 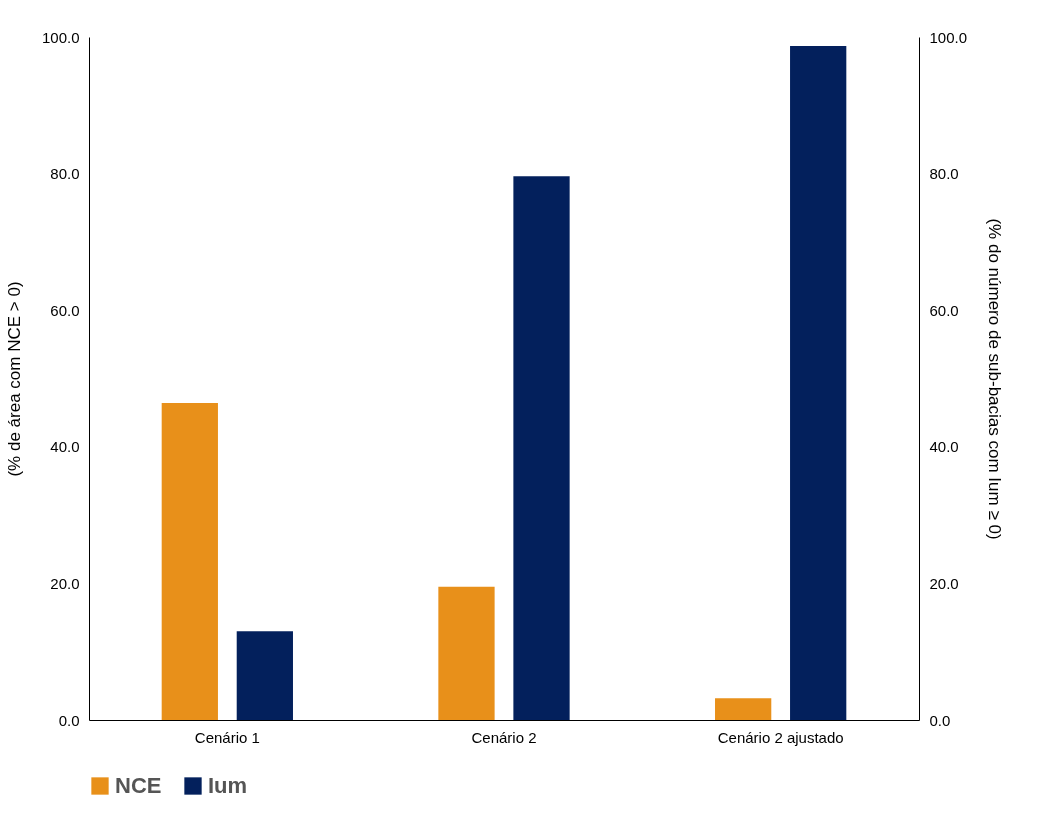 What do you see at coordinates (138, 785) in the screenshot?
I see `legend-label: NCE` at bounding box center [138, 785].